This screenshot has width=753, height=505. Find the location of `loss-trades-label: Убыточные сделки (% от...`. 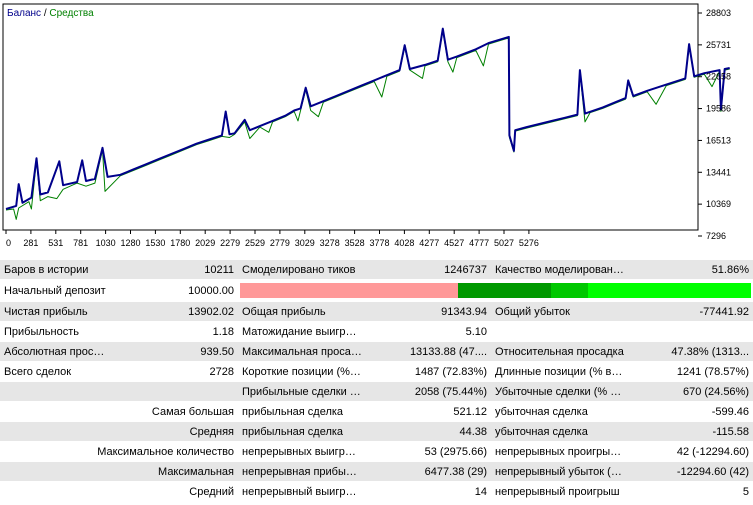

loss-trades-label: Убыточные сделки (% от... is located at coordinates (559, 391).